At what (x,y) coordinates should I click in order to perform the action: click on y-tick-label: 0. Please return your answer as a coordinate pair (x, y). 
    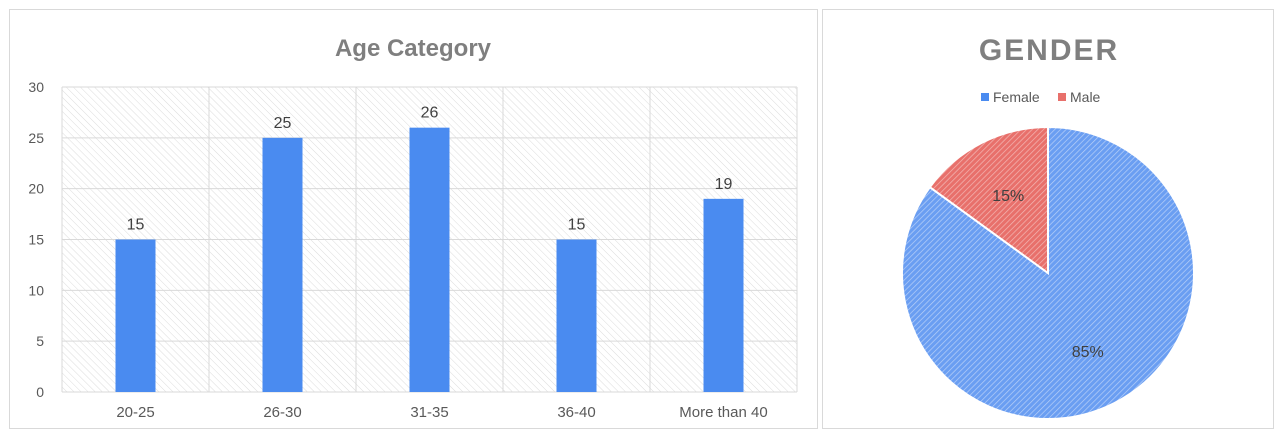
    Looking at the image, I should click on (40, 392).